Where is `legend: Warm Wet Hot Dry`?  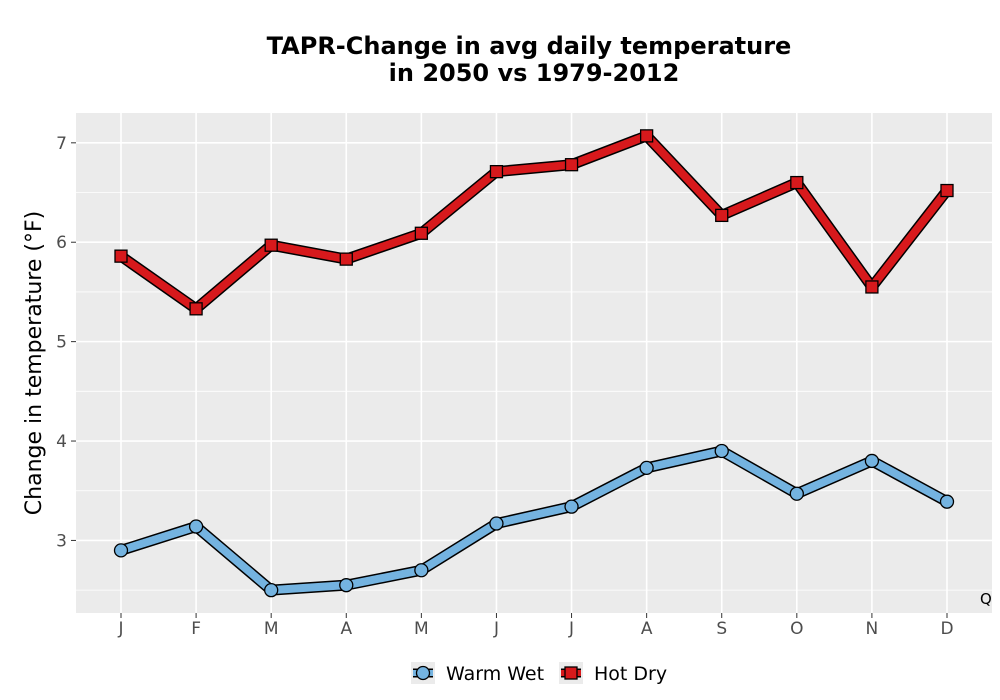 legend: Warm Wet Hot Dry is located at coordinates (539, 673).